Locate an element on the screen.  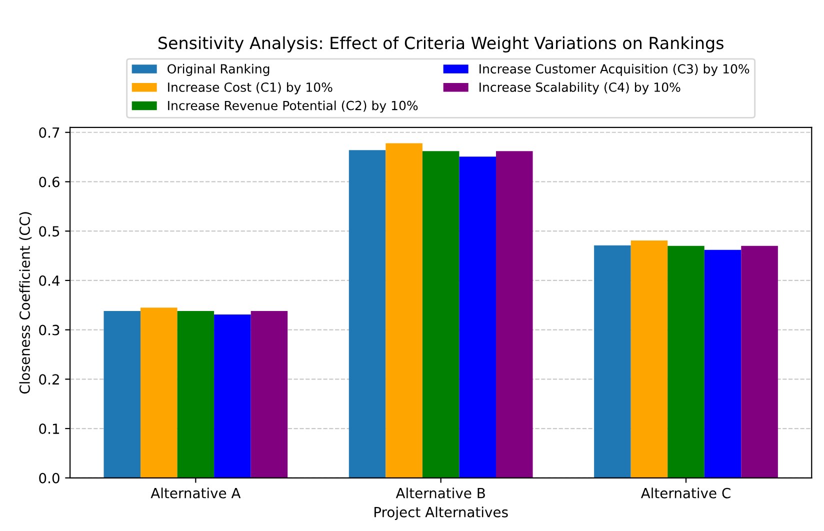
y-tick-label: 0.6 is located at coordinates (49, 182).